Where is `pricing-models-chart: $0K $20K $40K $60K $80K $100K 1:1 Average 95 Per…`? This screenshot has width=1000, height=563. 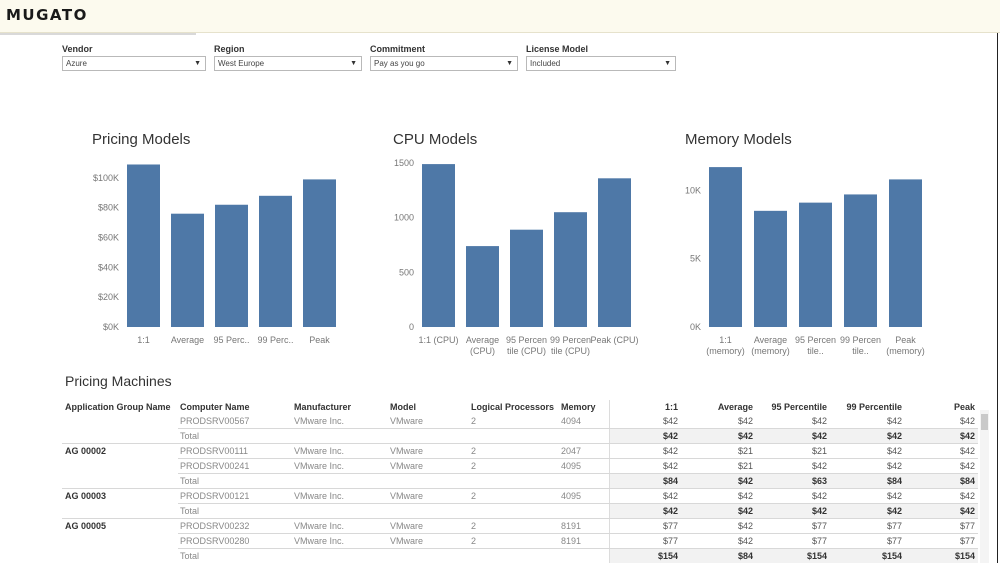 pricing-models-chart: $0K $20K $40K $60K $80K $100K 1:1 Average 95 Per… is located at coordinates (172, 257).